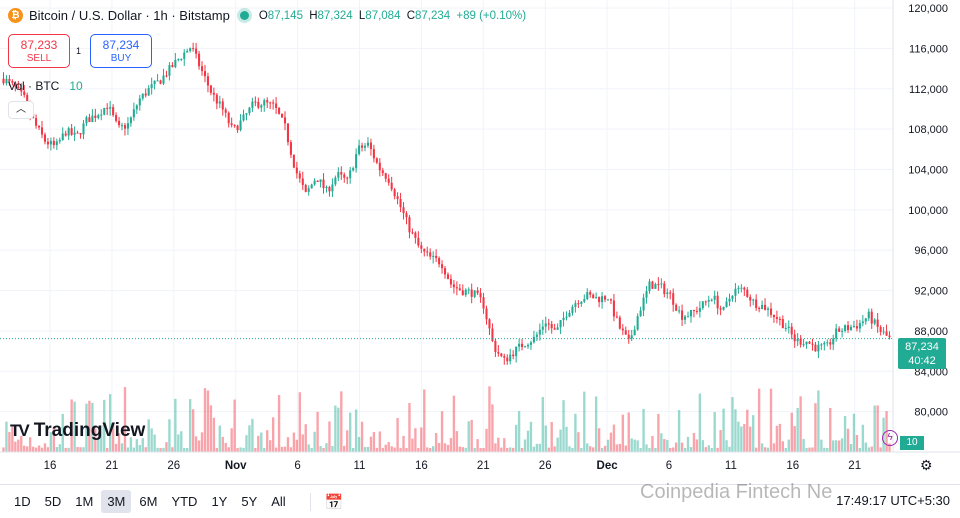  Describe the element at coordinates (893, 500) in the screenshot. I see `utc-clock: 17:49:17 UTC+5:30` at that location.